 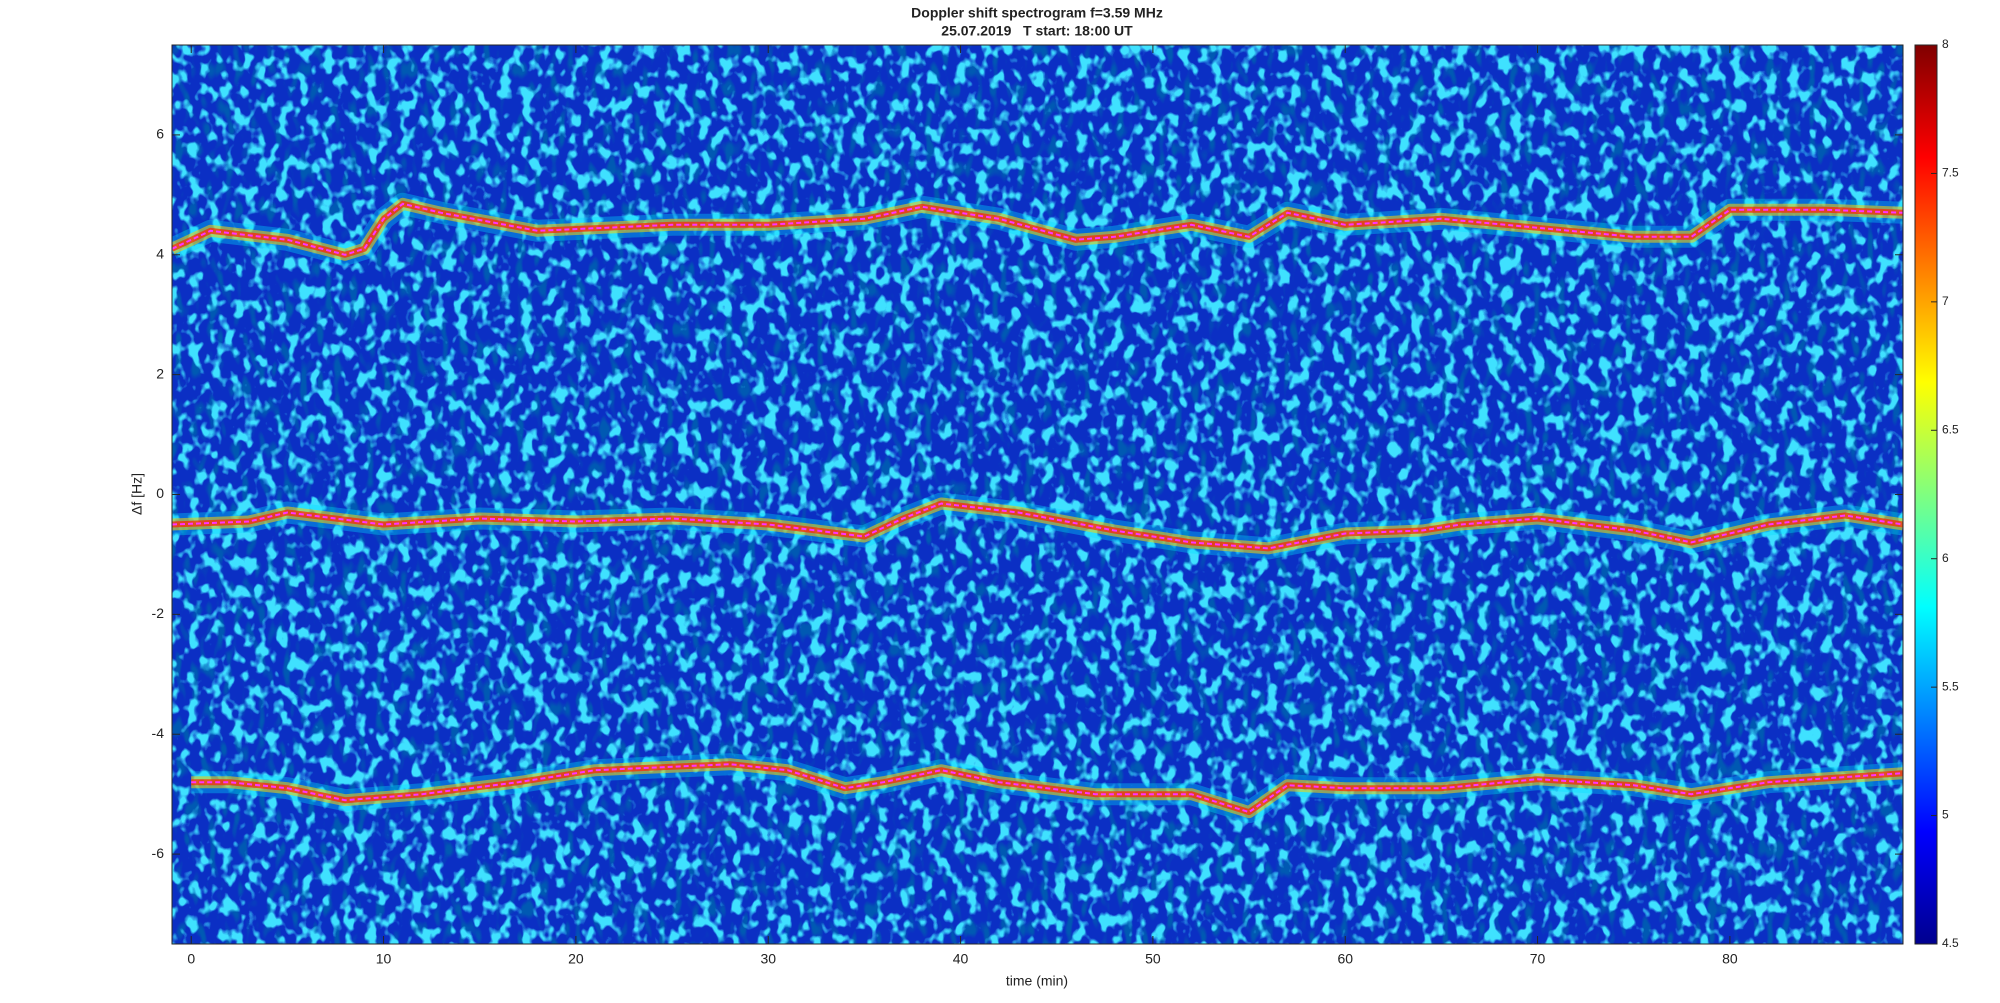 What do you see at coordinates (158, 853) in the screenshot?
I see `y-tick-label: -6` at bounding box center [158, 853].